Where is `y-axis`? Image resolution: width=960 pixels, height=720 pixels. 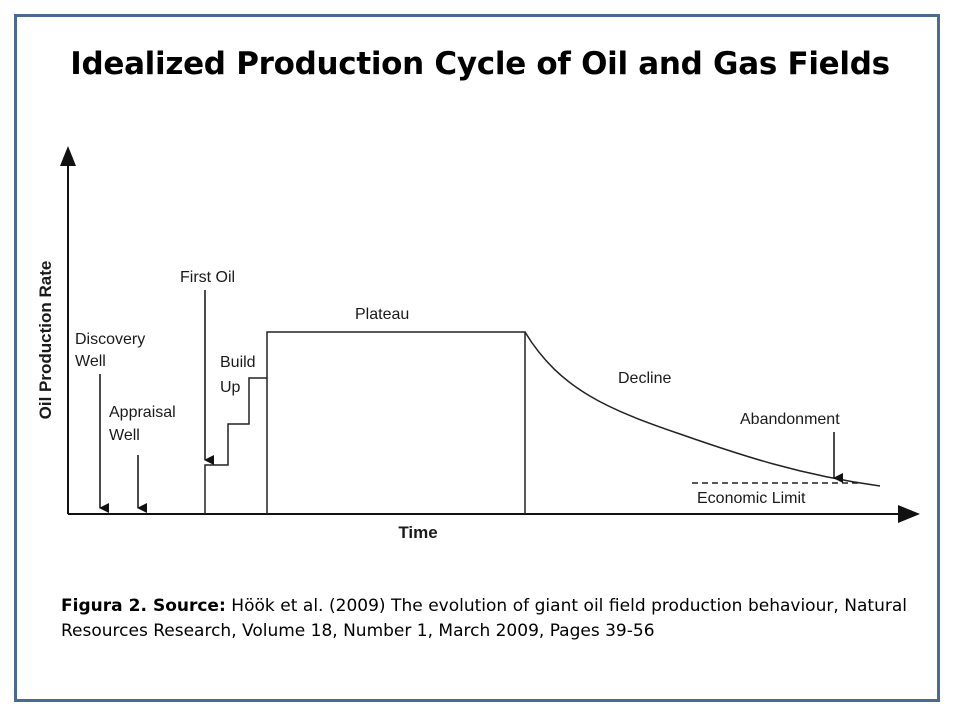
y-axis is located at coordinates (68, 330).